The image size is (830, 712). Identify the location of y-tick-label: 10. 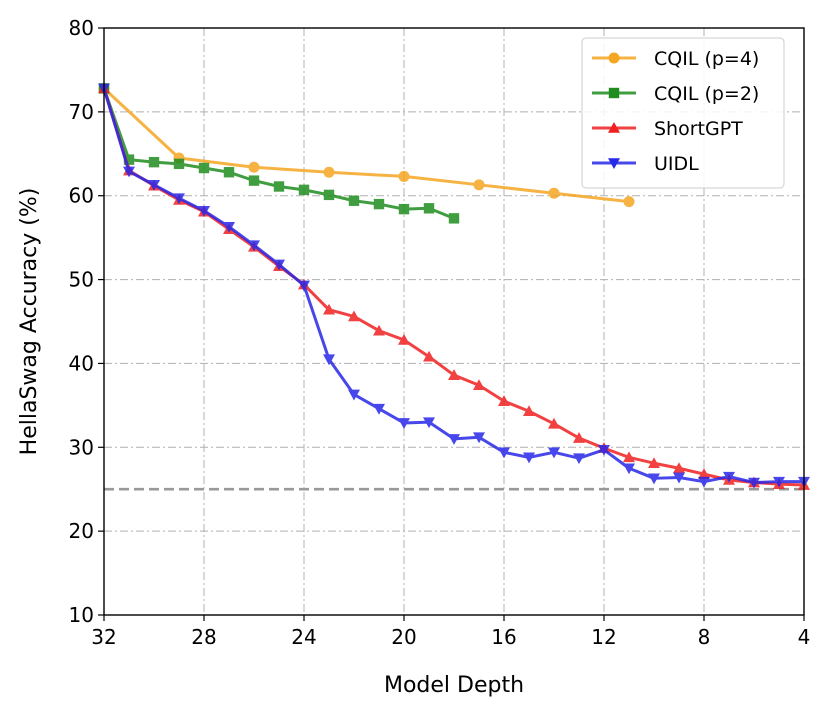
(81, 615).